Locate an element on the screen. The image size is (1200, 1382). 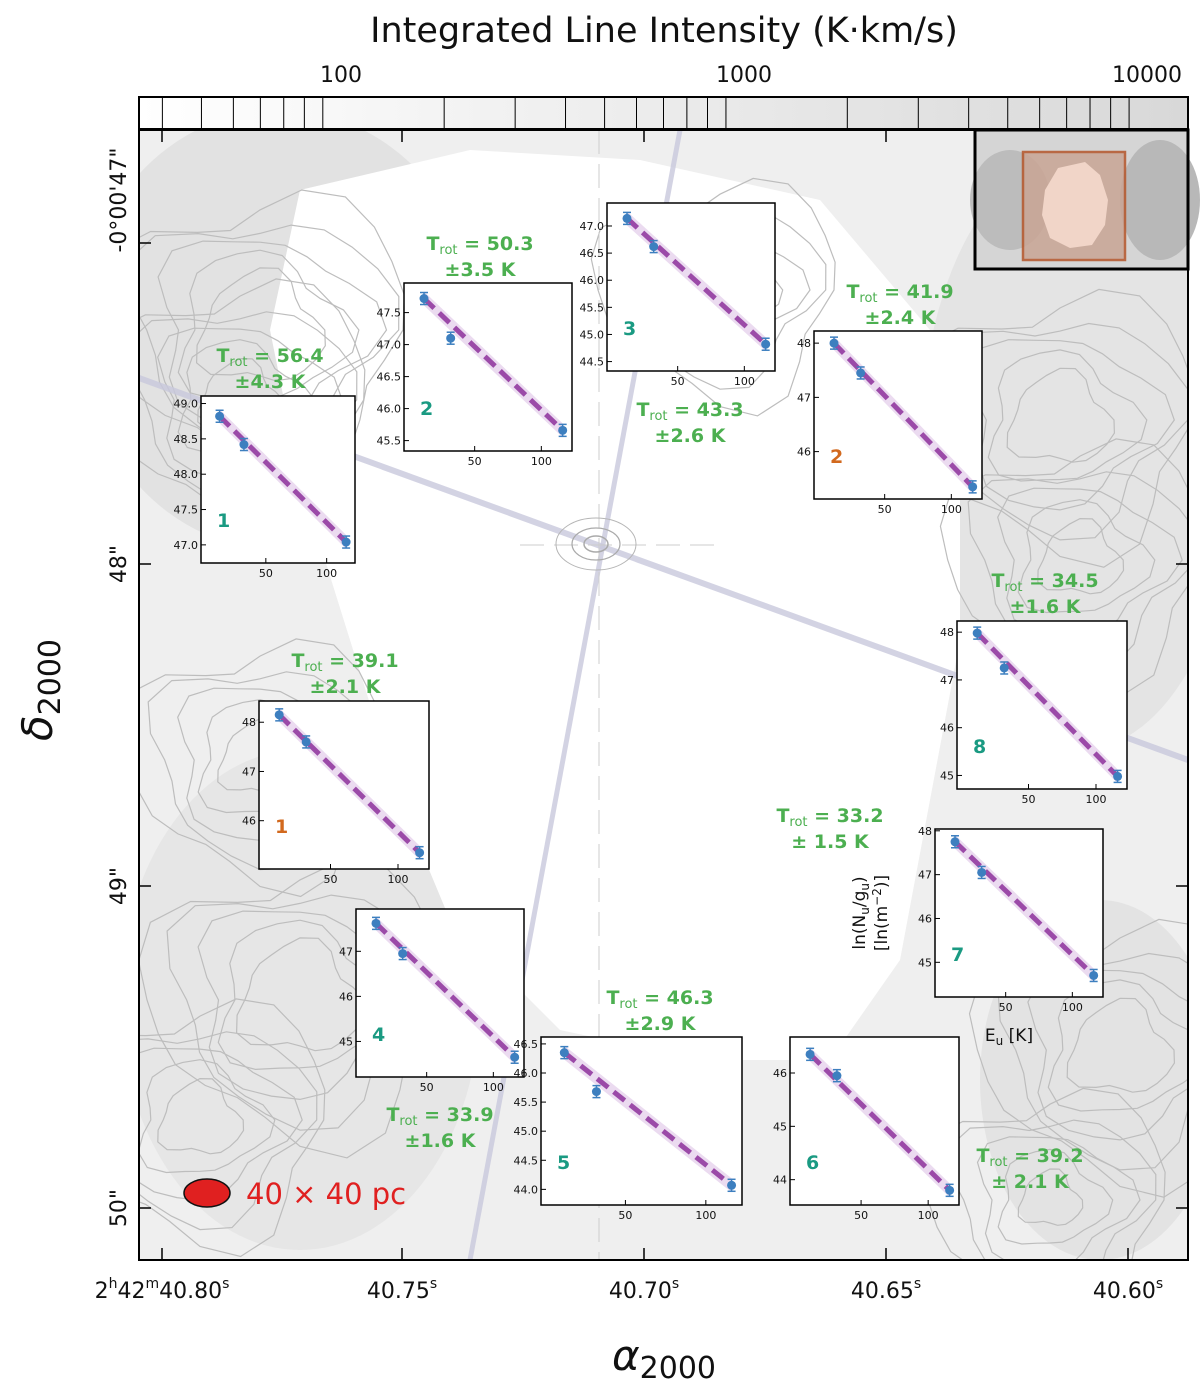
y-tick-label: -0°00'47" is located at coordinates (119, 199).